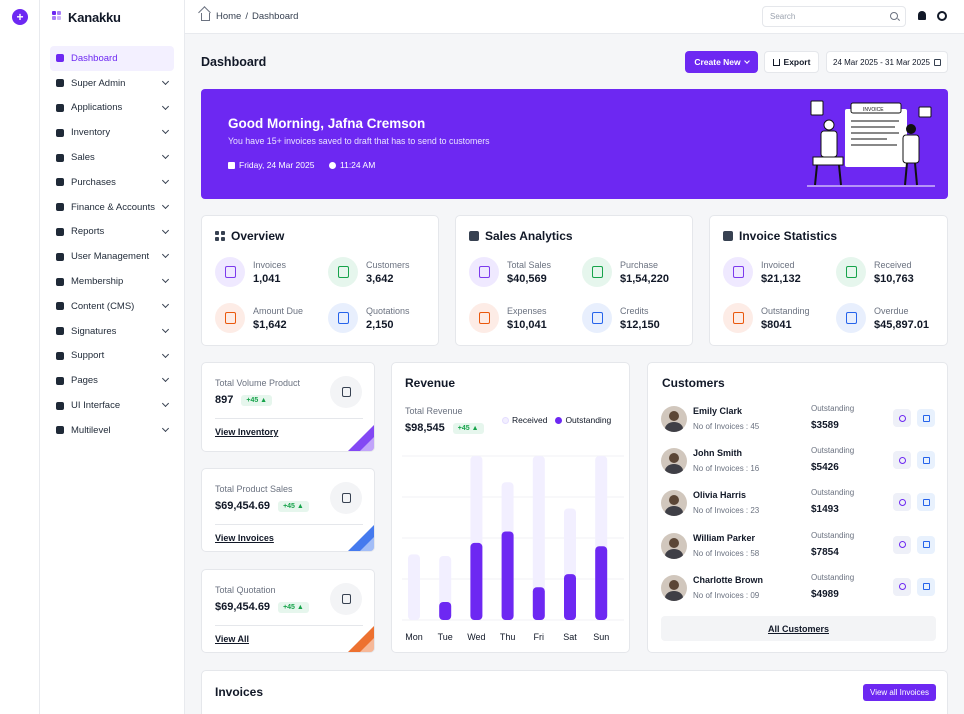 The width and height of the screenshot is (964, 714). I want to click on corner-decoration, so click(361, 639).